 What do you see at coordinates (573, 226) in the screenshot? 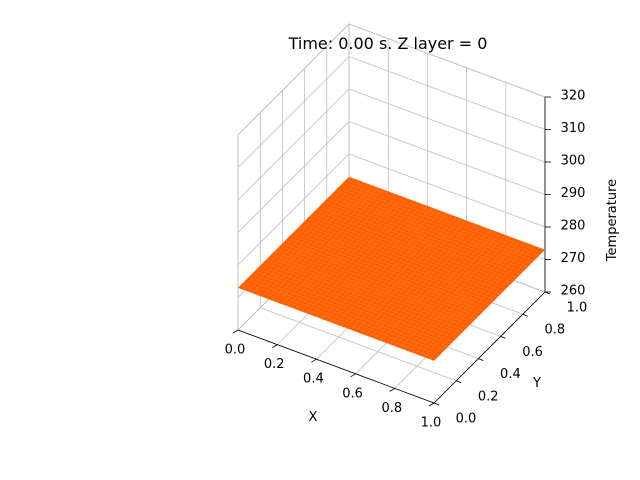
I see `z-tick-label: 280` at bounding box center [573, 226].